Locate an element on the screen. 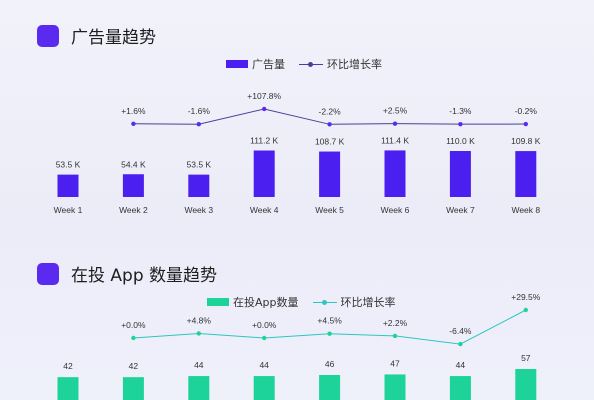  ad-volume-header: 广告量趋势 is located at coordinates (96, 35).